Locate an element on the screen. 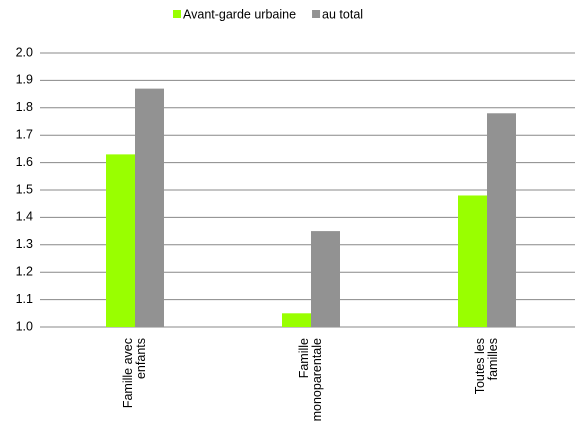 This screenshot has width=582, height=441. x-tick-label: Famille is located at coordinates (304, 358).